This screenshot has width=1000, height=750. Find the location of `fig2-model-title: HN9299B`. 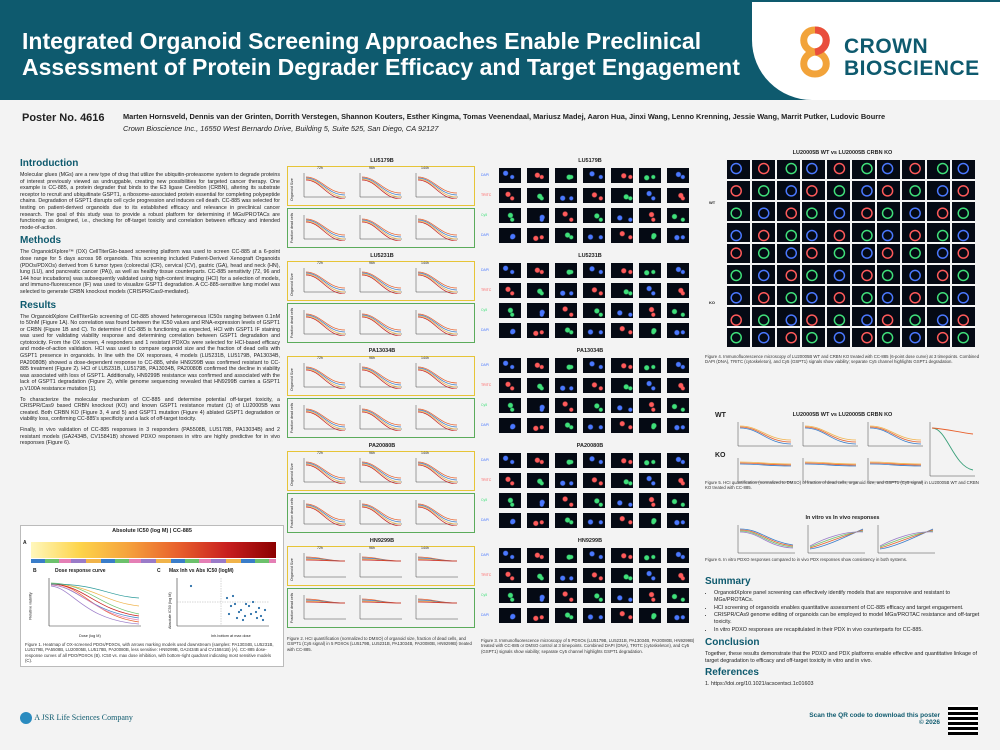

fig2-model-title: HN9299B is located at coordinates (382, 541).